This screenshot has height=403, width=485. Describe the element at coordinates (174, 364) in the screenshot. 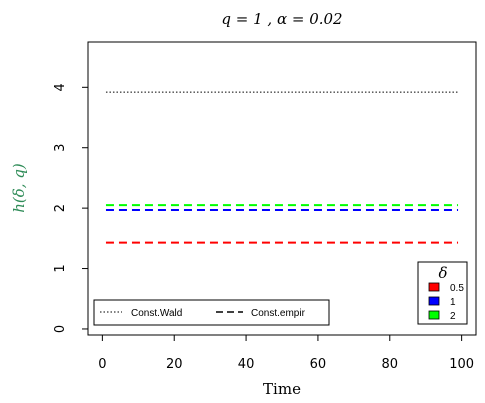

I see `x-tick-label: 20` at that location.